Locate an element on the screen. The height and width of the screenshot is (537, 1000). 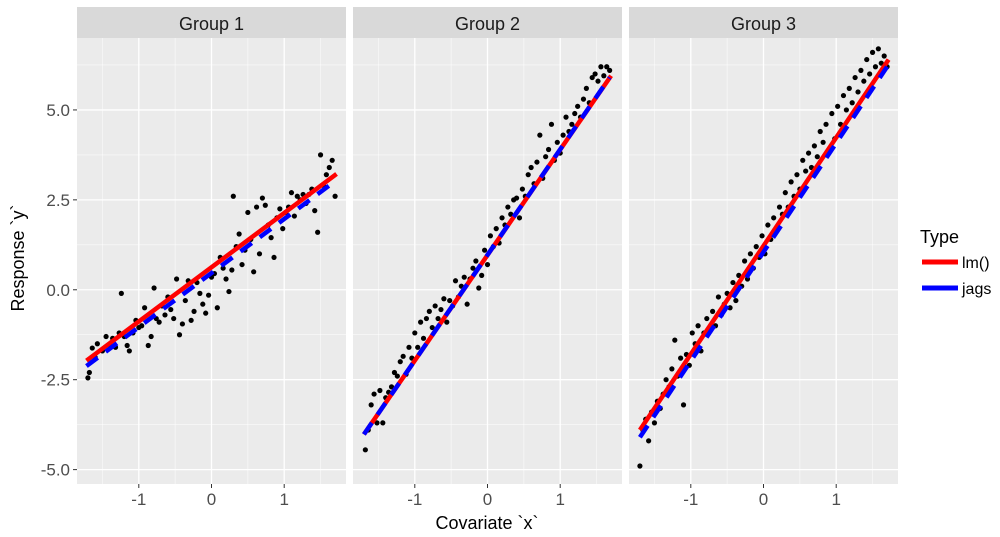
facet-strip is located at coordinates (487, 22).